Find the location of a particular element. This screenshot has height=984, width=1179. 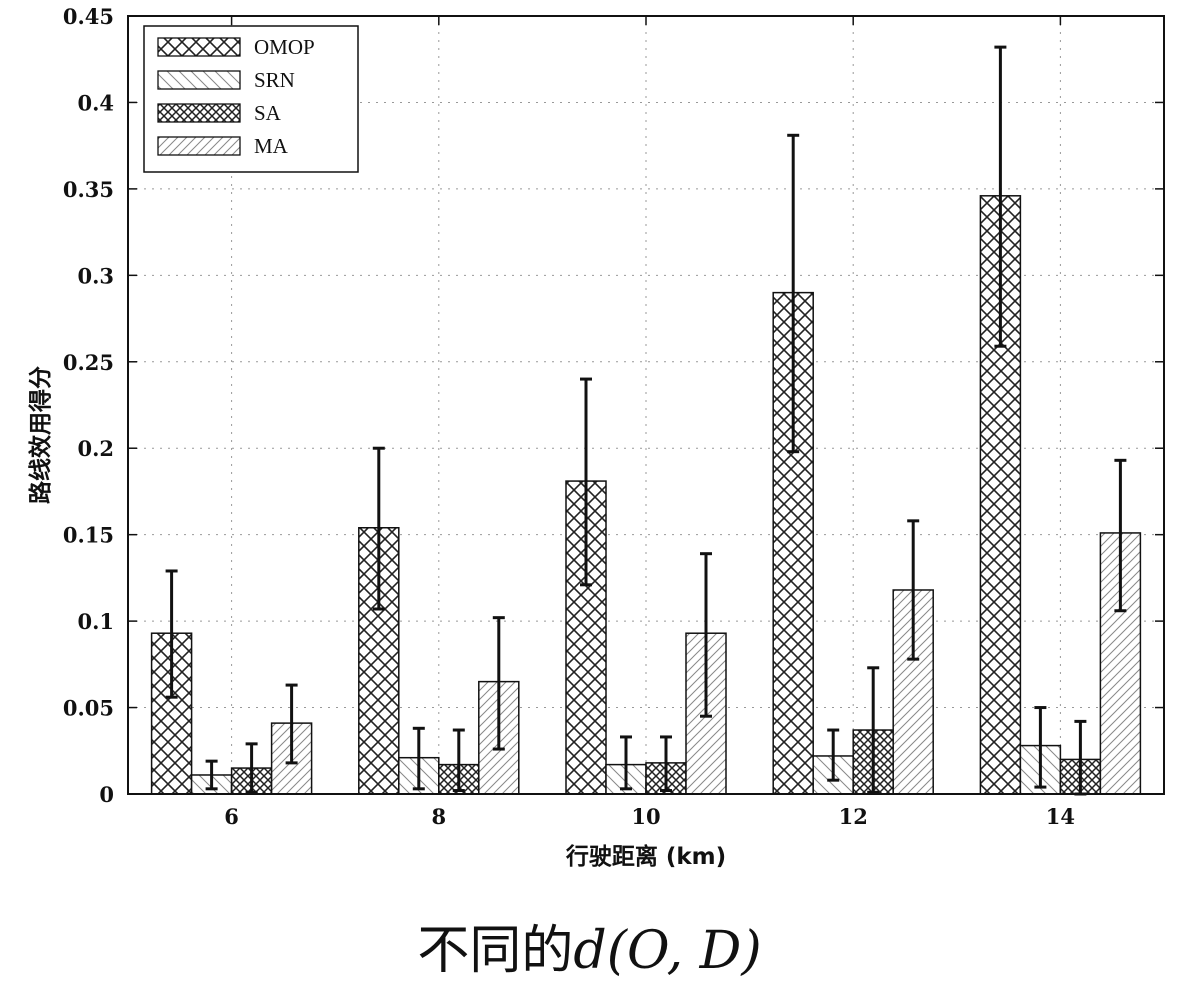

y-tick-label: 0.25 is located at coordinates (88, 362).